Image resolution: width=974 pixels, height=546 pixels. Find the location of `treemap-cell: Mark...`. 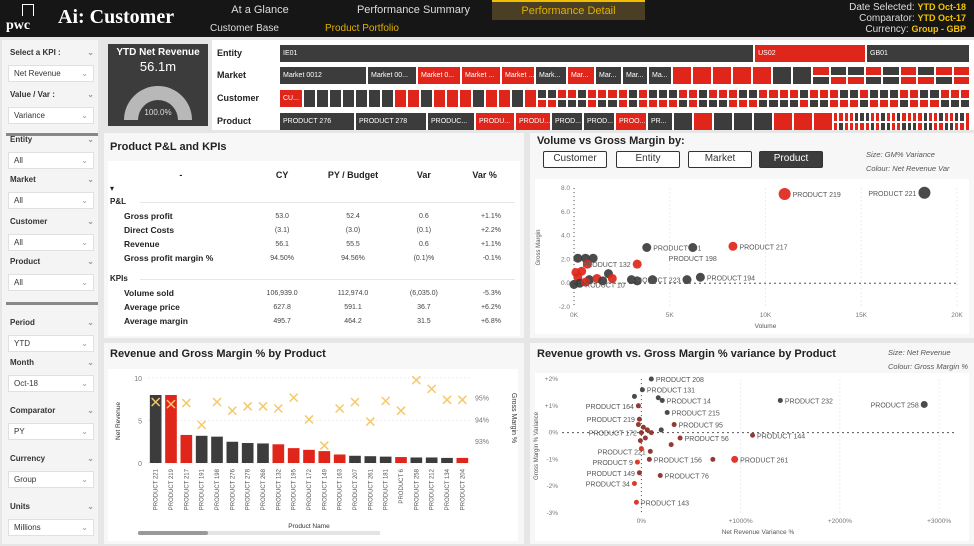

treemap-cell: Mark... is located at coordinates (551, 75).